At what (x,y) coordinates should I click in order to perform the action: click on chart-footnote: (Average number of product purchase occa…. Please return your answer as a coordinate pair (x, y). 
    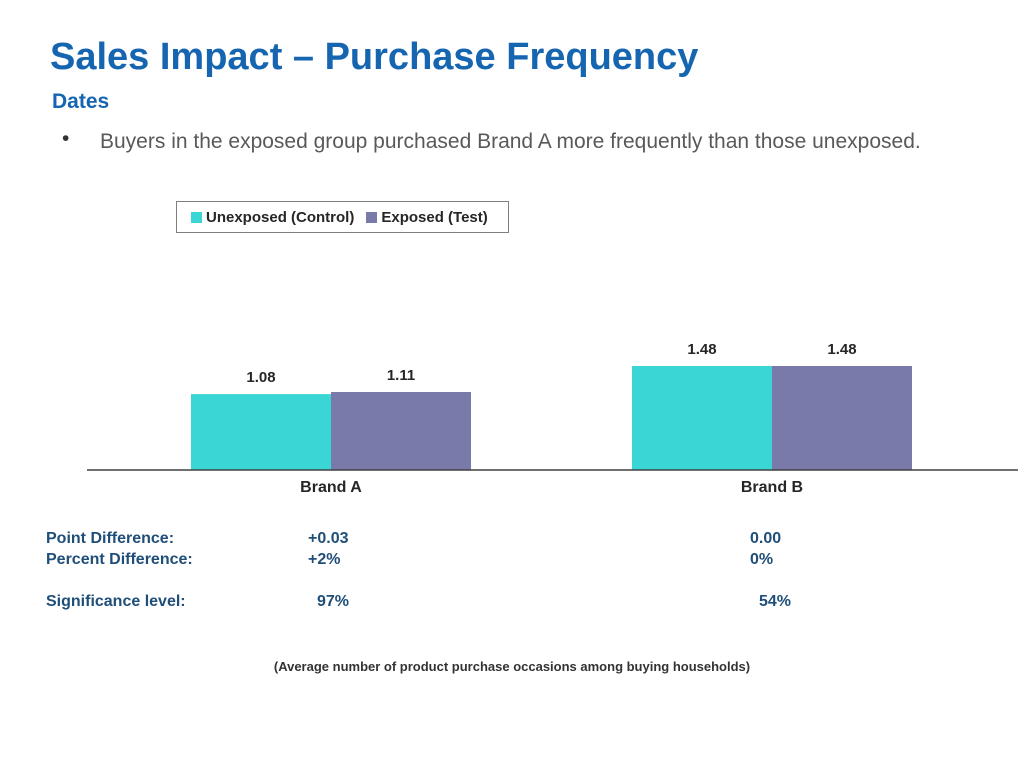
    Looking at the image, I should click on (512, 666).